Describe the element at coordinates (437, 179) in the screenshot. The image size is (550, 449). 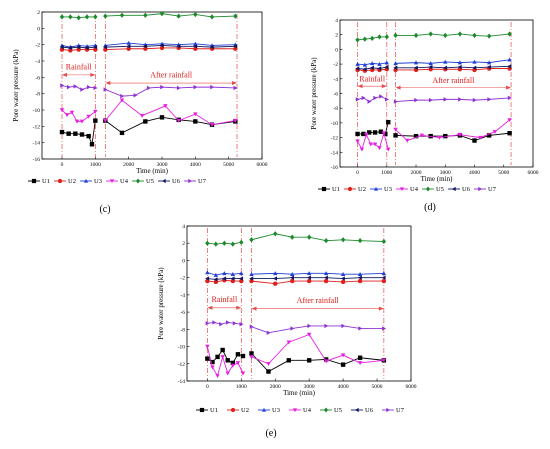
I see `x-axis-label: Time (min)` at that location.